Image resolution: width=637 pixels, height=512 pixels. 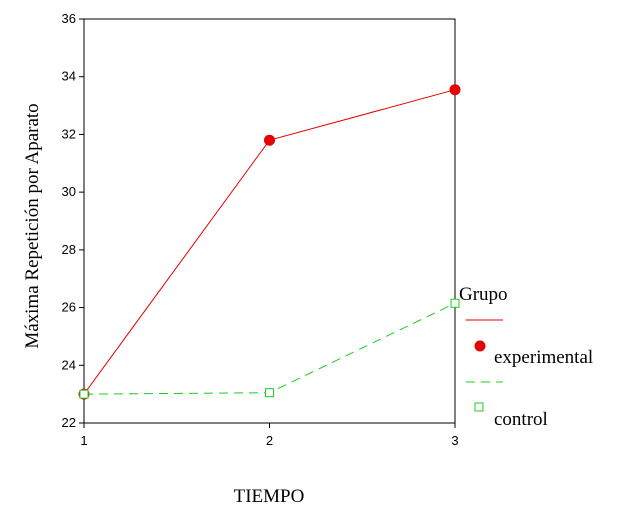 What do you see at coordinates (69, 191) in the screenshot?
I see `y-tick-label: 30` at bounding box center [69, 191].